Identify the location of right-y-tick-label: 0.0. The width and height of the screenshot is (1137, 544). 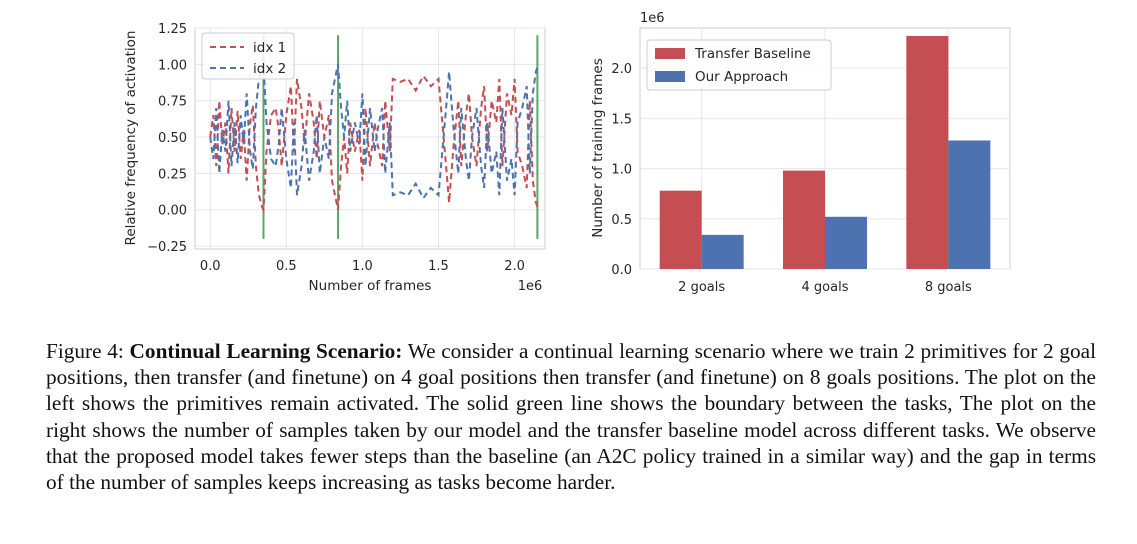
(621, 270).